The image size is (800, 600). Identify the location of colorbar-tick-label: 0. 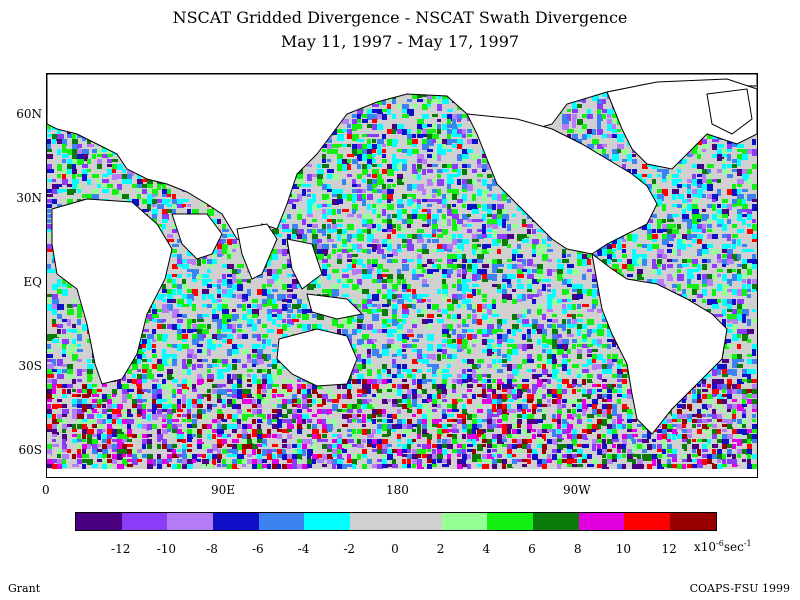
(395, 549).